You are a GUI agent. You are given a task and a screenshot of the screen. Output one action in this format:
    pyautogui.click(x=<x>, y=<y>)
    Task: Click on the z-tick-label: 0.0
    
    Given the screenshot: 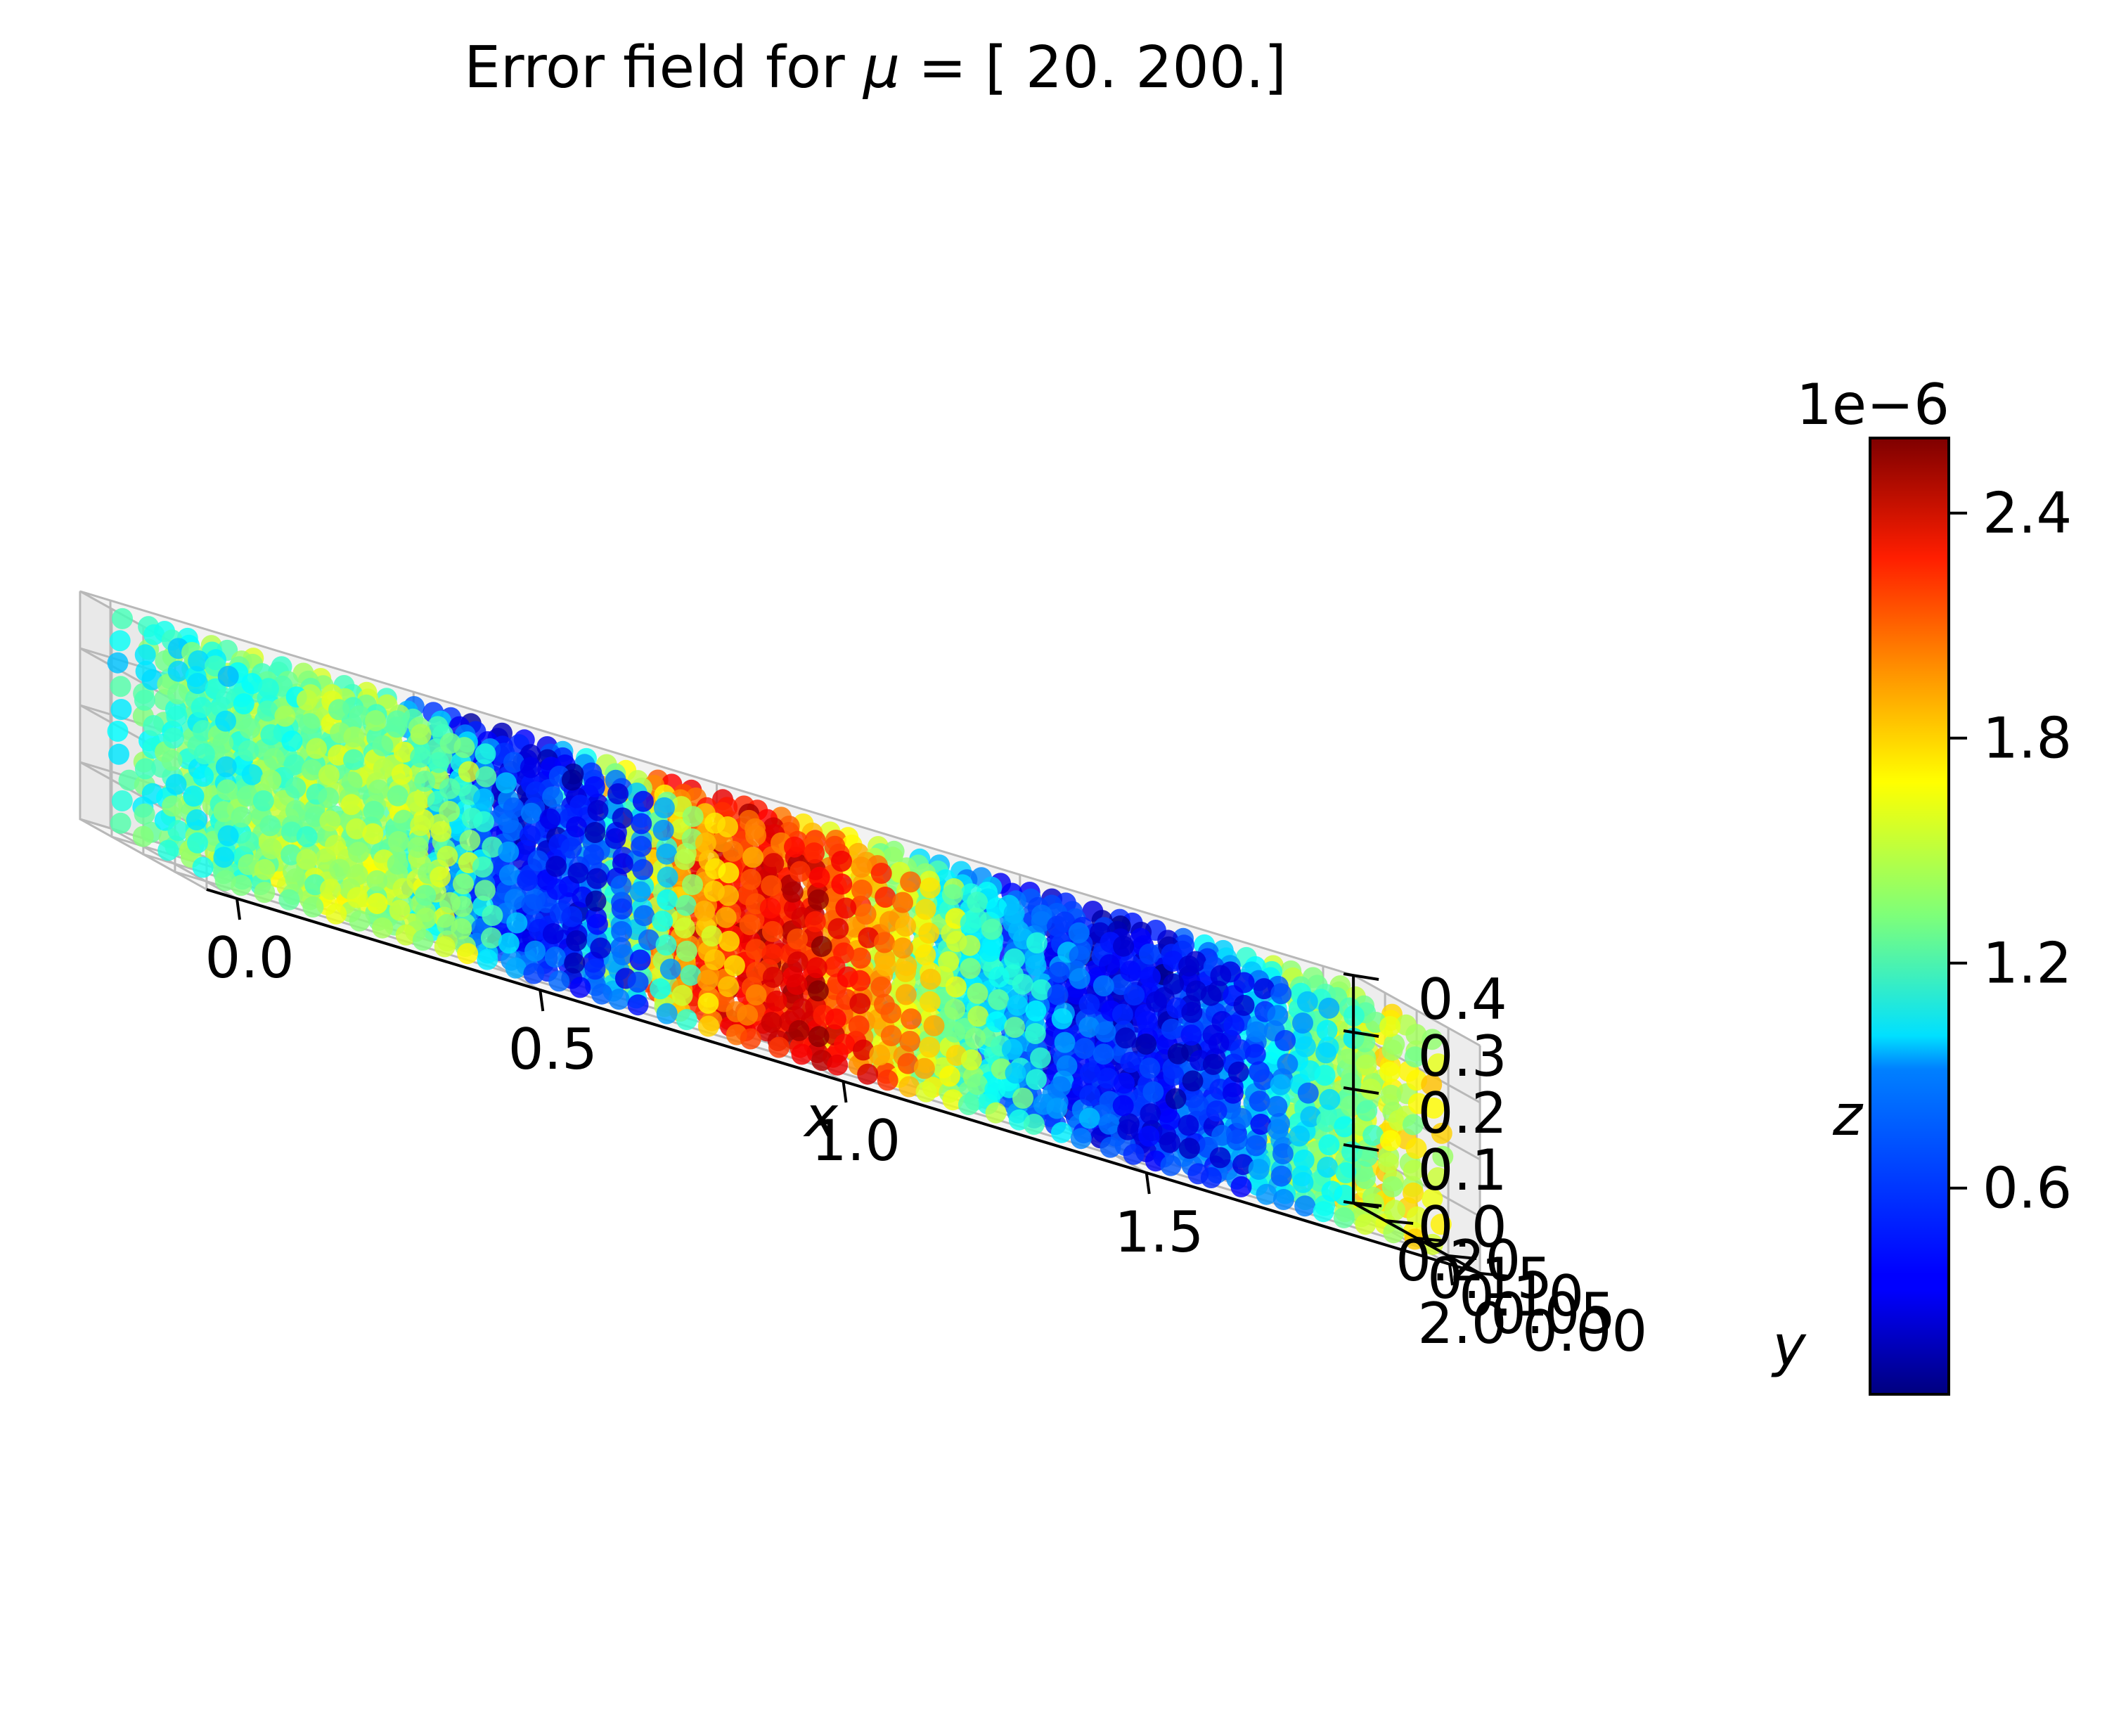 What is the action you would take?
    pyautogui.click(x=1462, y=1227)
    